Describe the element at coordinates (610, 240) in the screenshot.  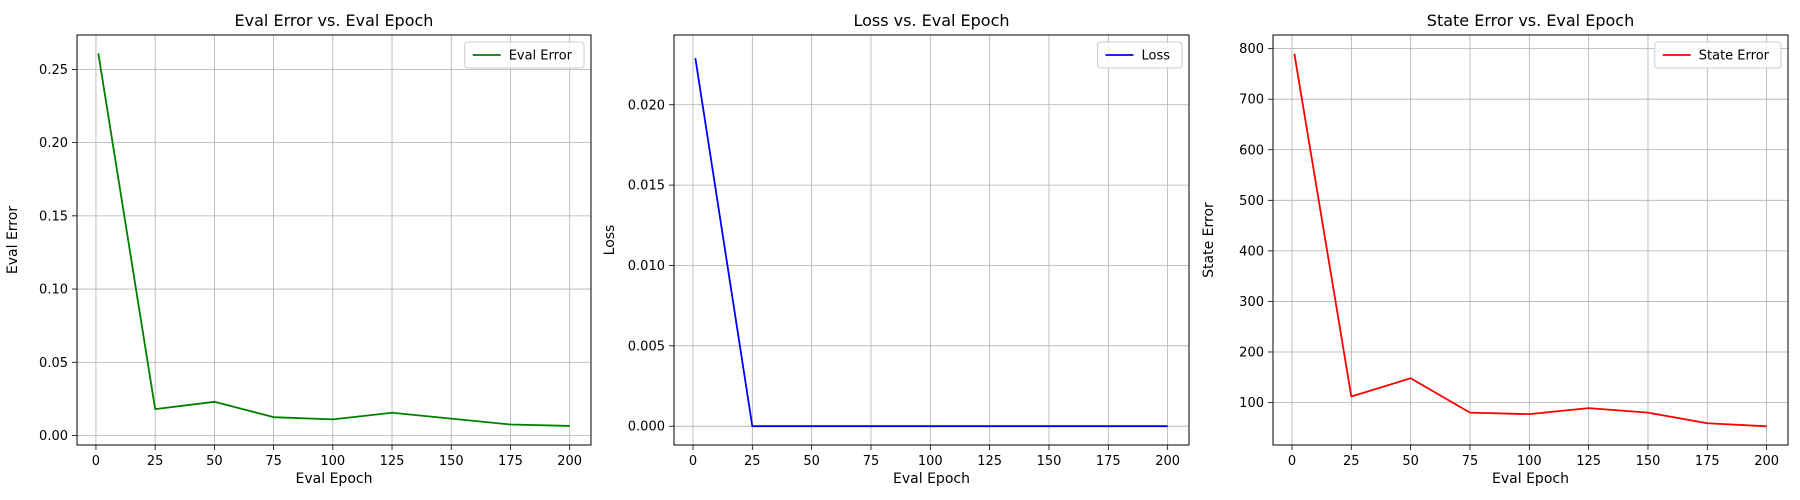
I see `y-axis-label: Loss` at that location.